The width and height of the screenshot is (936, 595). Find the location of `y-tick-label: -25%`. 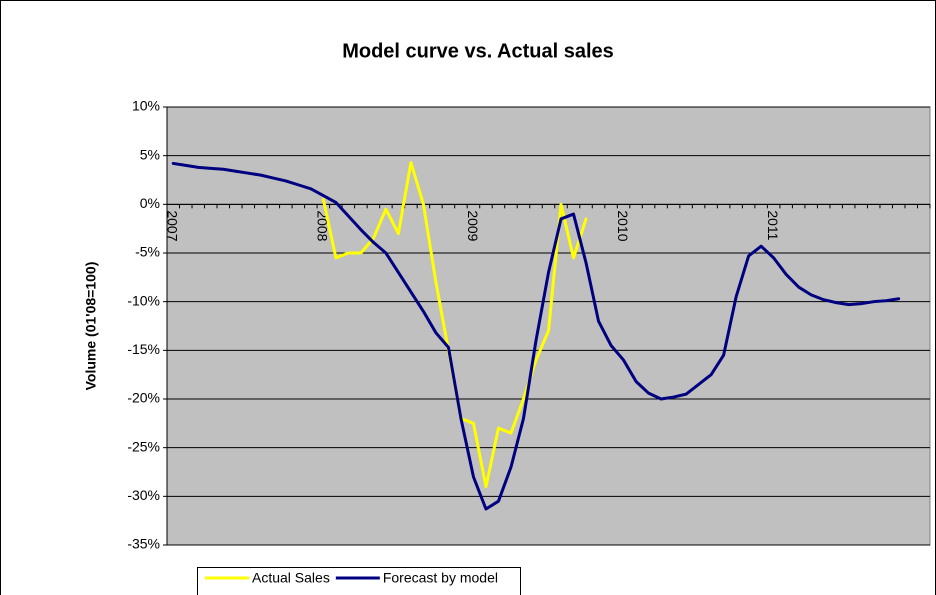

y-tick-label: -25% is located at coordinates (143, 446).